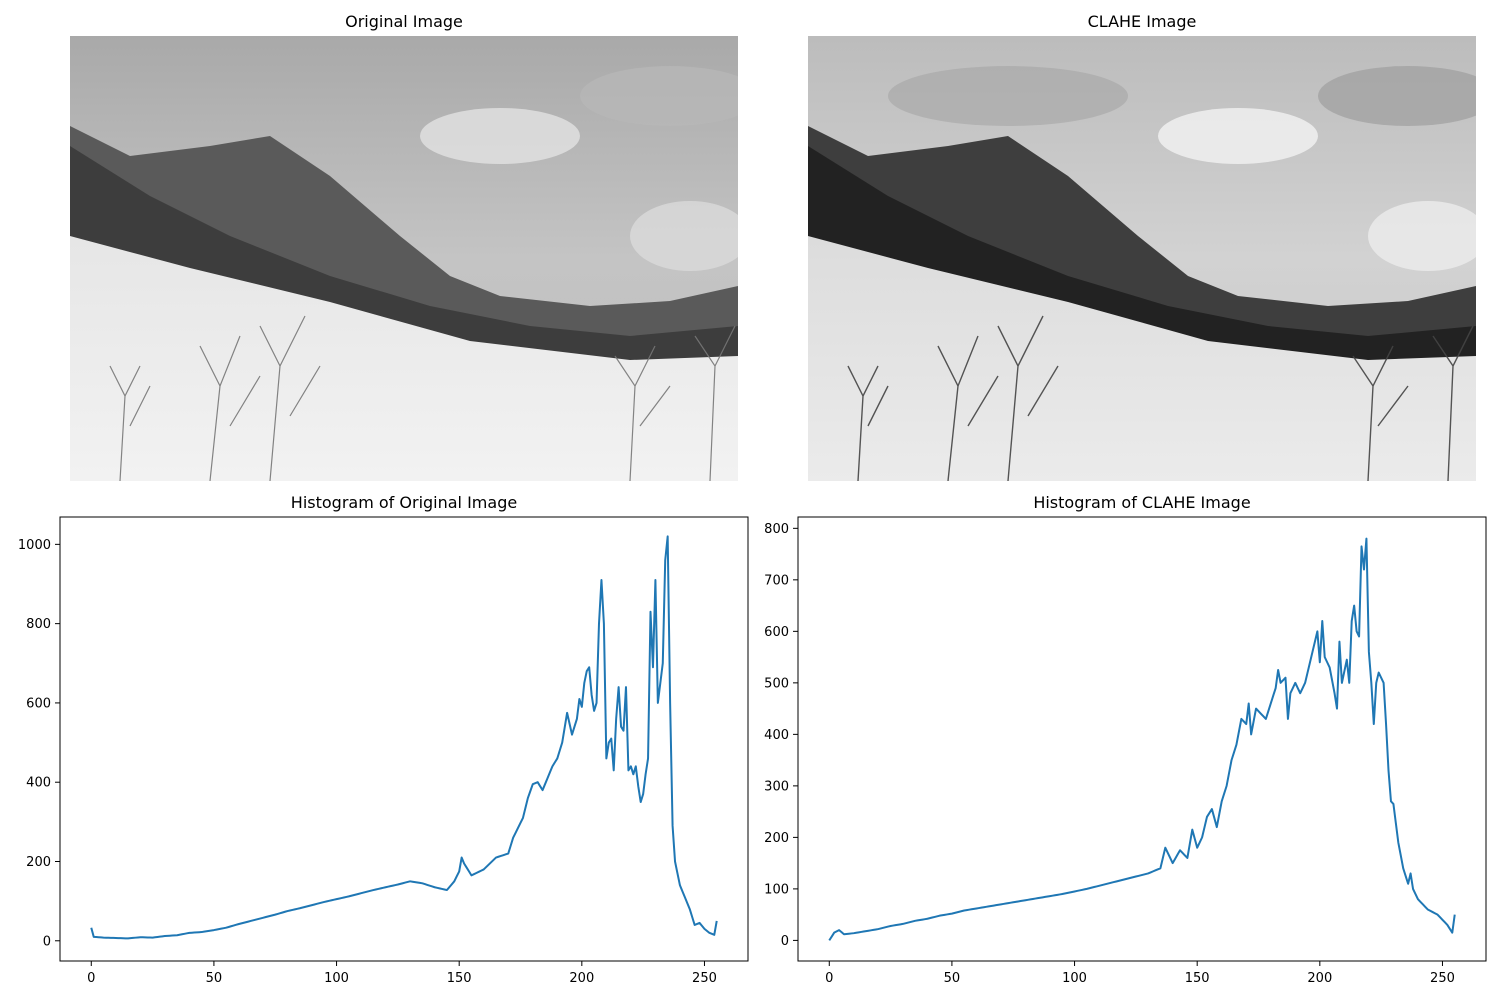  Describe the element at coordinates (776, 889) in the screenshot. I see `y-tick-label: 100` at that location.